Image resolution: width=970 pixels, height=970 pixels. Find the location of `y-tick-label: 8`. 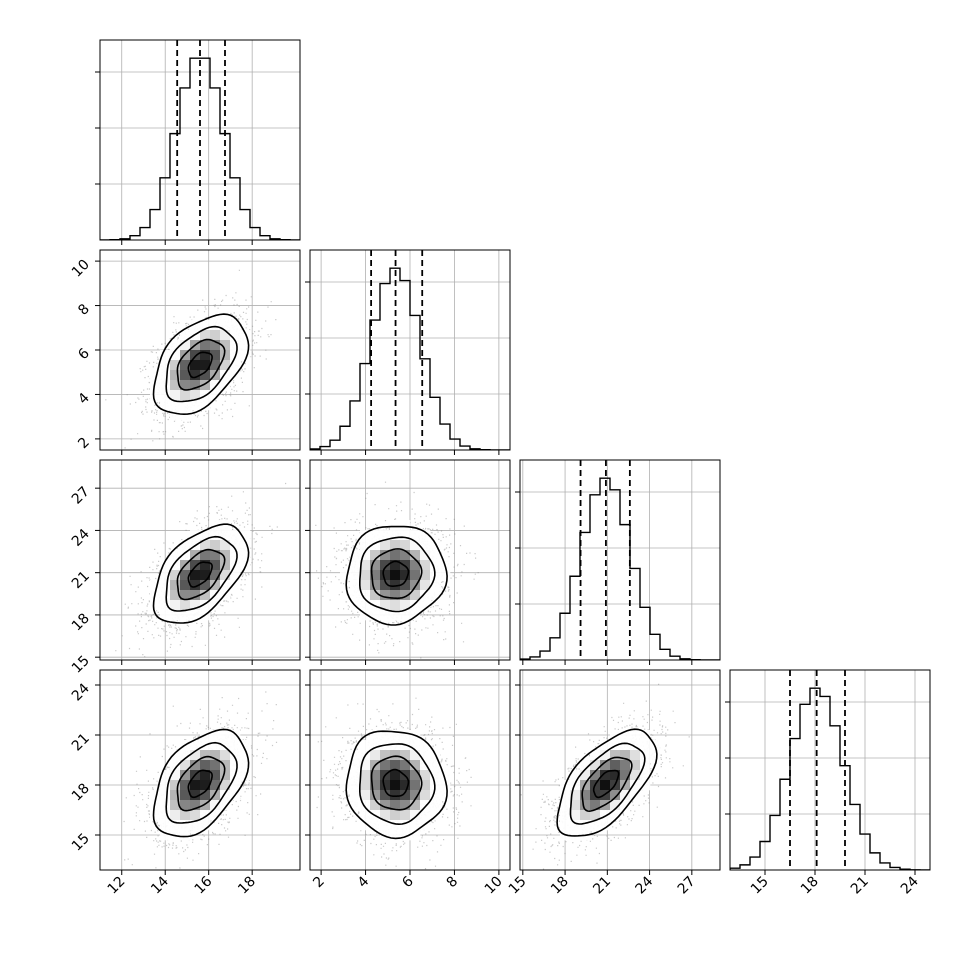

y-tick-label: 8 is located at coordinates (84, 310).